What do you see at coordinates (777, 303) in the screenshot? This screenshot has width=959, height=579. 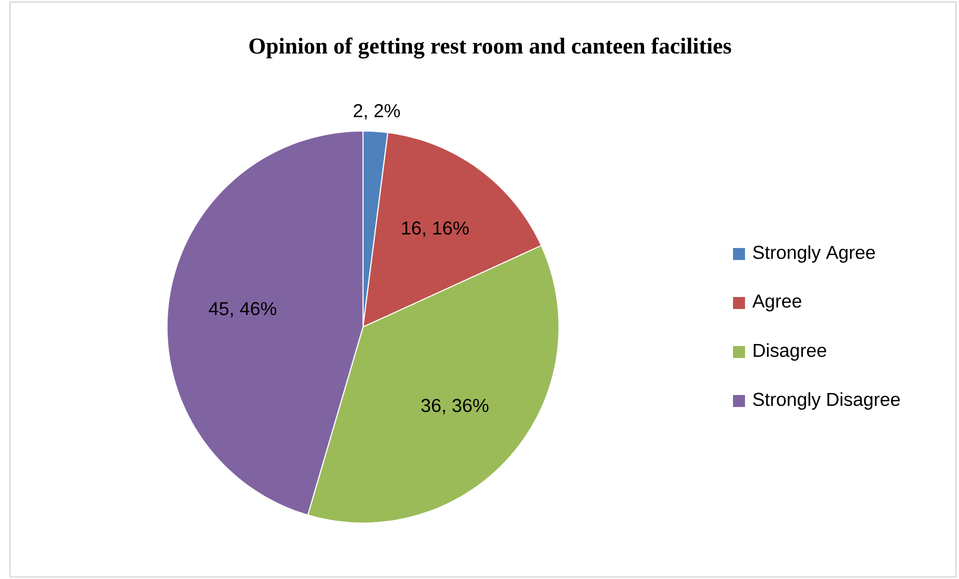 I see `legend-label: Agree` at bounding box center [777, 303].